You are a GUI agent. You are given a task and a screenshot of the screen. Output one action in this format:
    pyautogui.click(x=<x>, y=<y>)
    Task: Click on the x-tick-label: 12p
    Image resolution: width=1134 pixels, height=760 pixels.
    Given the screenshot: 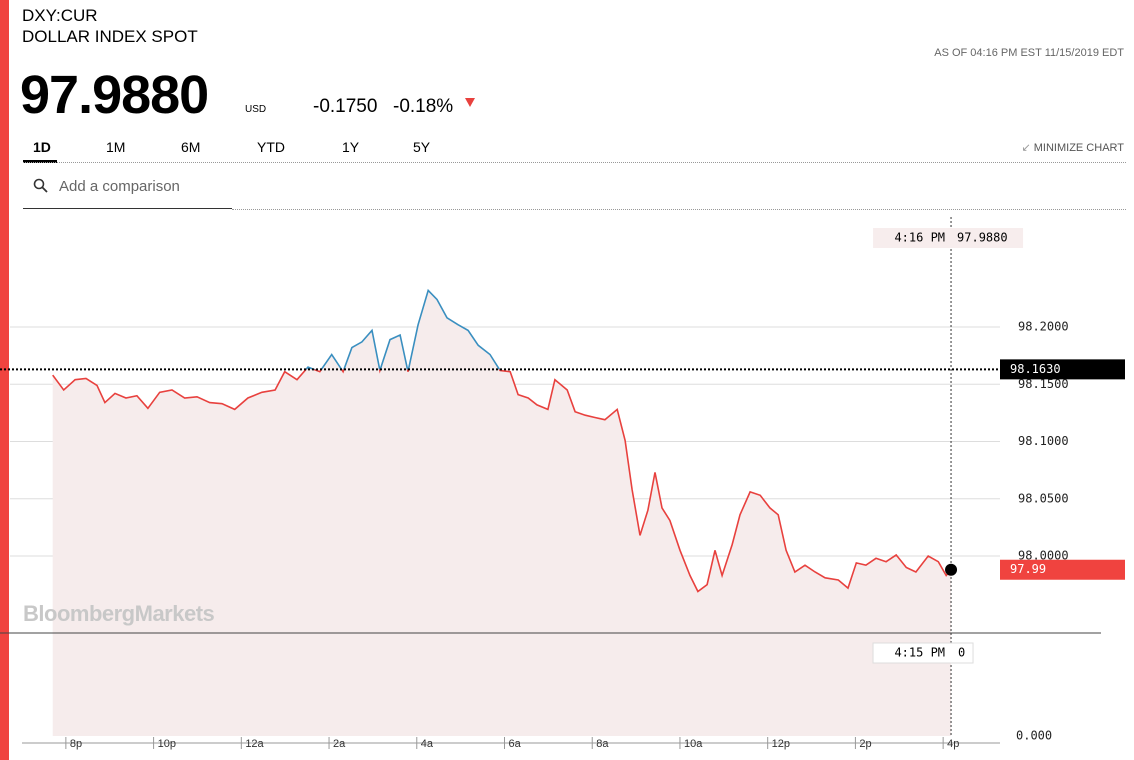 What is the action you would take?
    pyautogui.click(x=781, y=744)
    